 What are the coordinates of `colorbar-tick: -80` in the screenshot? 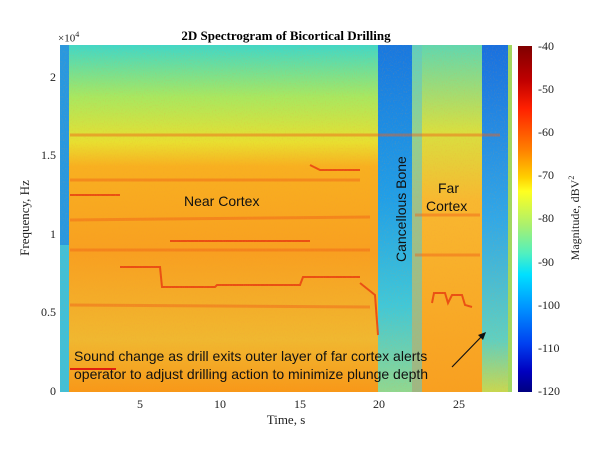 It's located at (546, 218).